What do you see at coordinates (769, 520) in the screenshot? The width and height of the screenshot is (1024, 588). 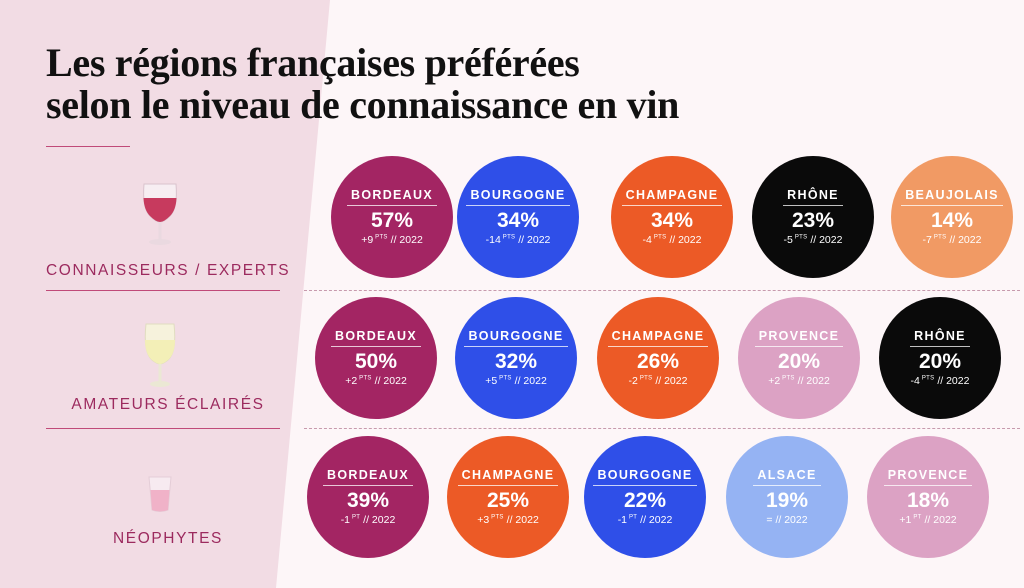 I see `change-points: =` at bounding box center [769, 520].